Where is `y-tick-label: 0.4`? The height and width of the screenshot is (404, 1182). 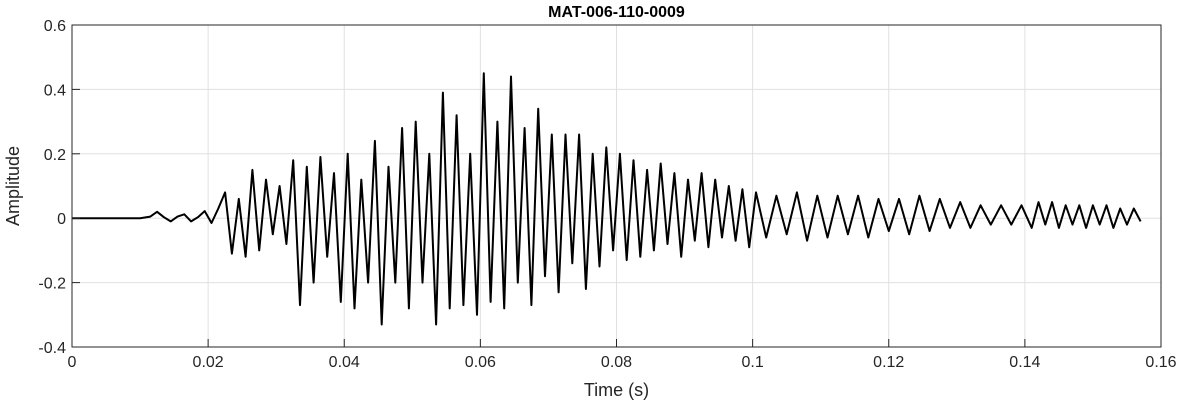 y-tick-label: 0.4 is located at coordinates (55, 90).